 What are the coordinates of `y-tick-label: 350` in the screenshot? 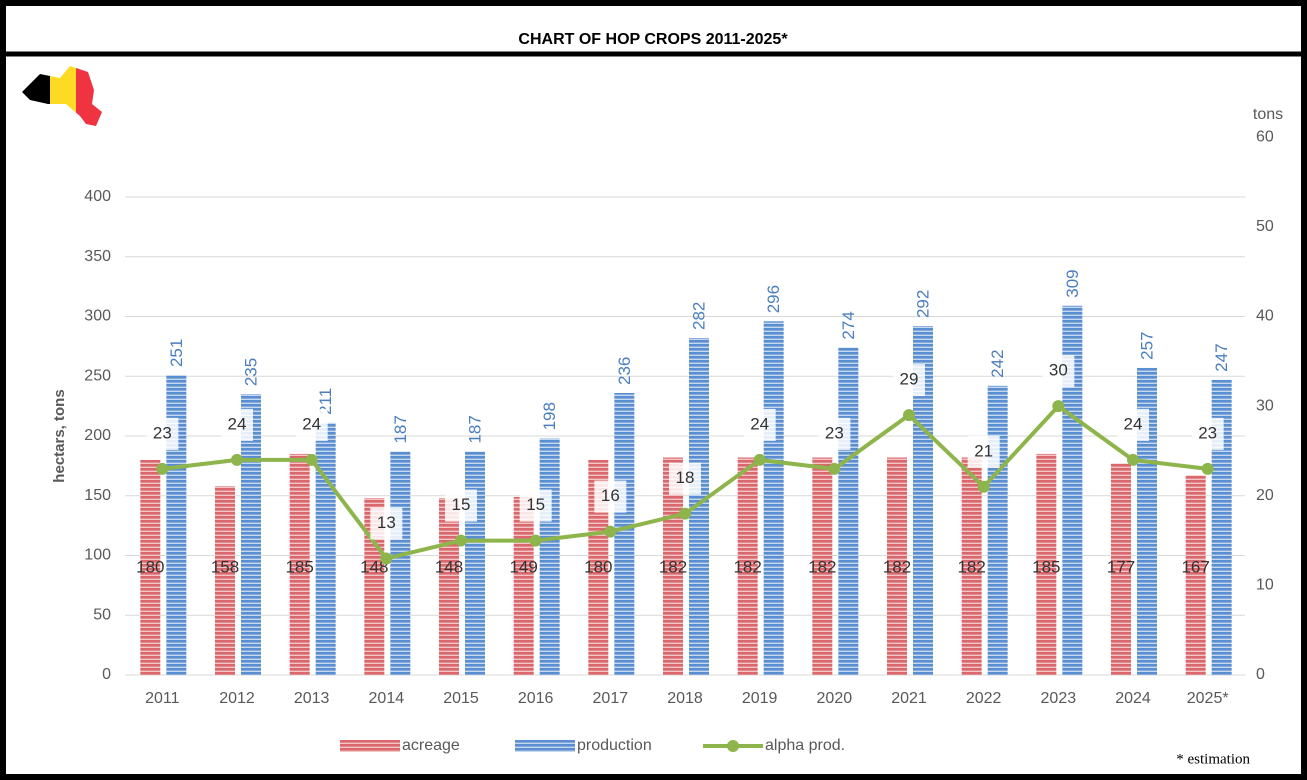 It's located at (97, 256).